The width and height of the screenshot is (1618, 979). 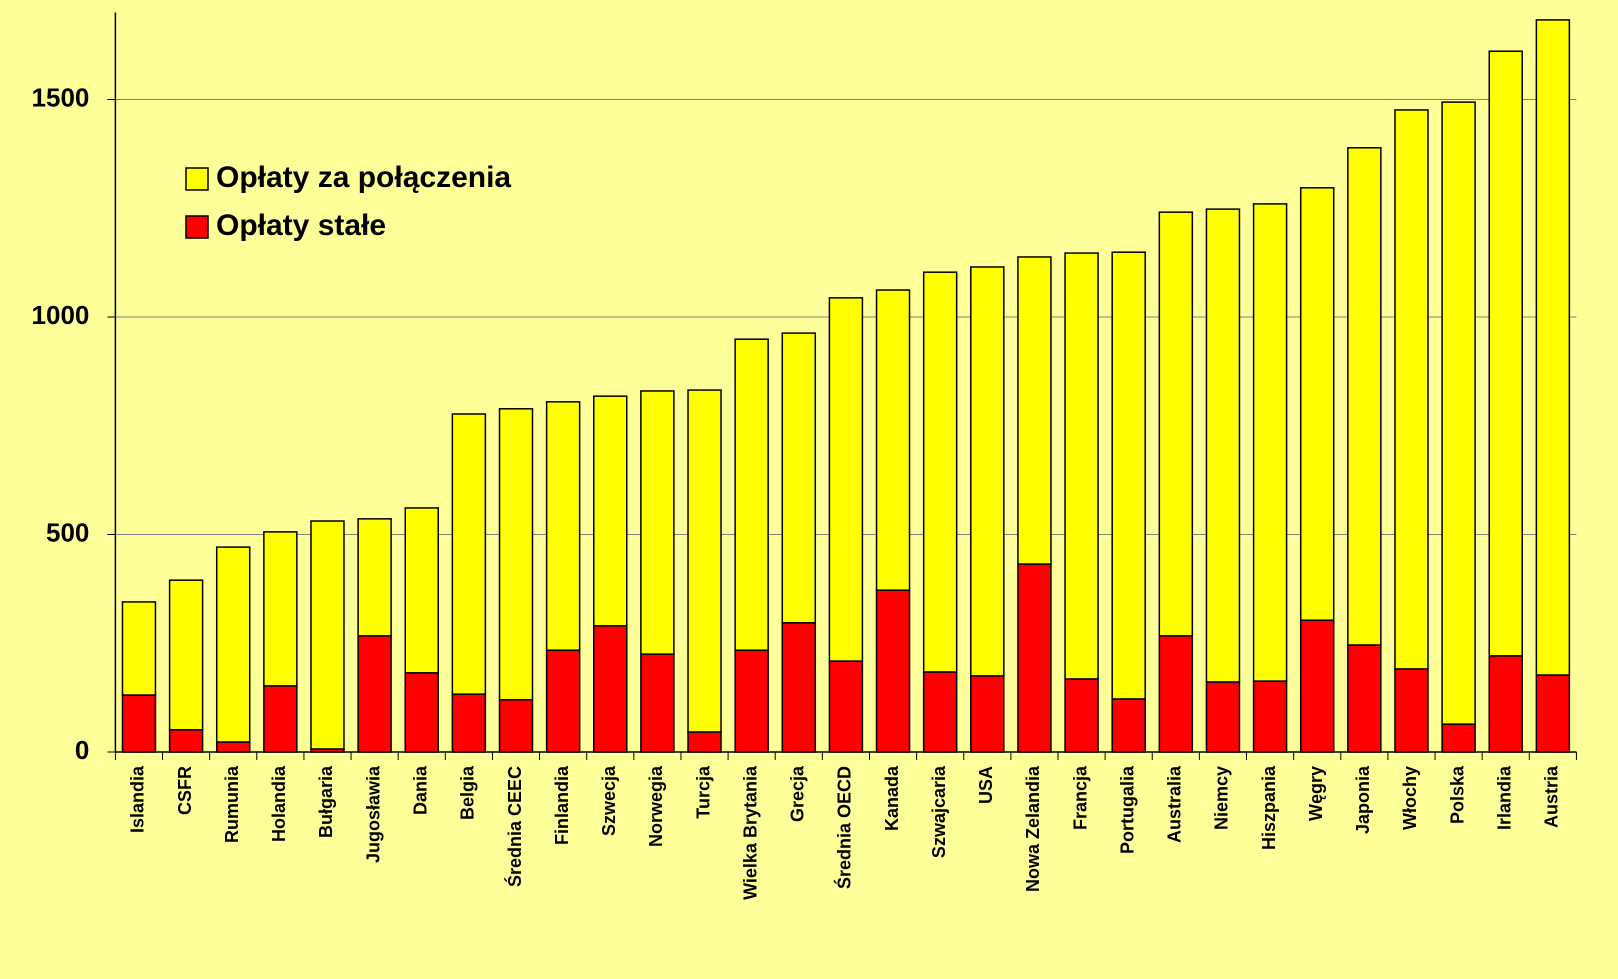 I want to click on x-tick-label: CSFR, so click(x=185, y=790).